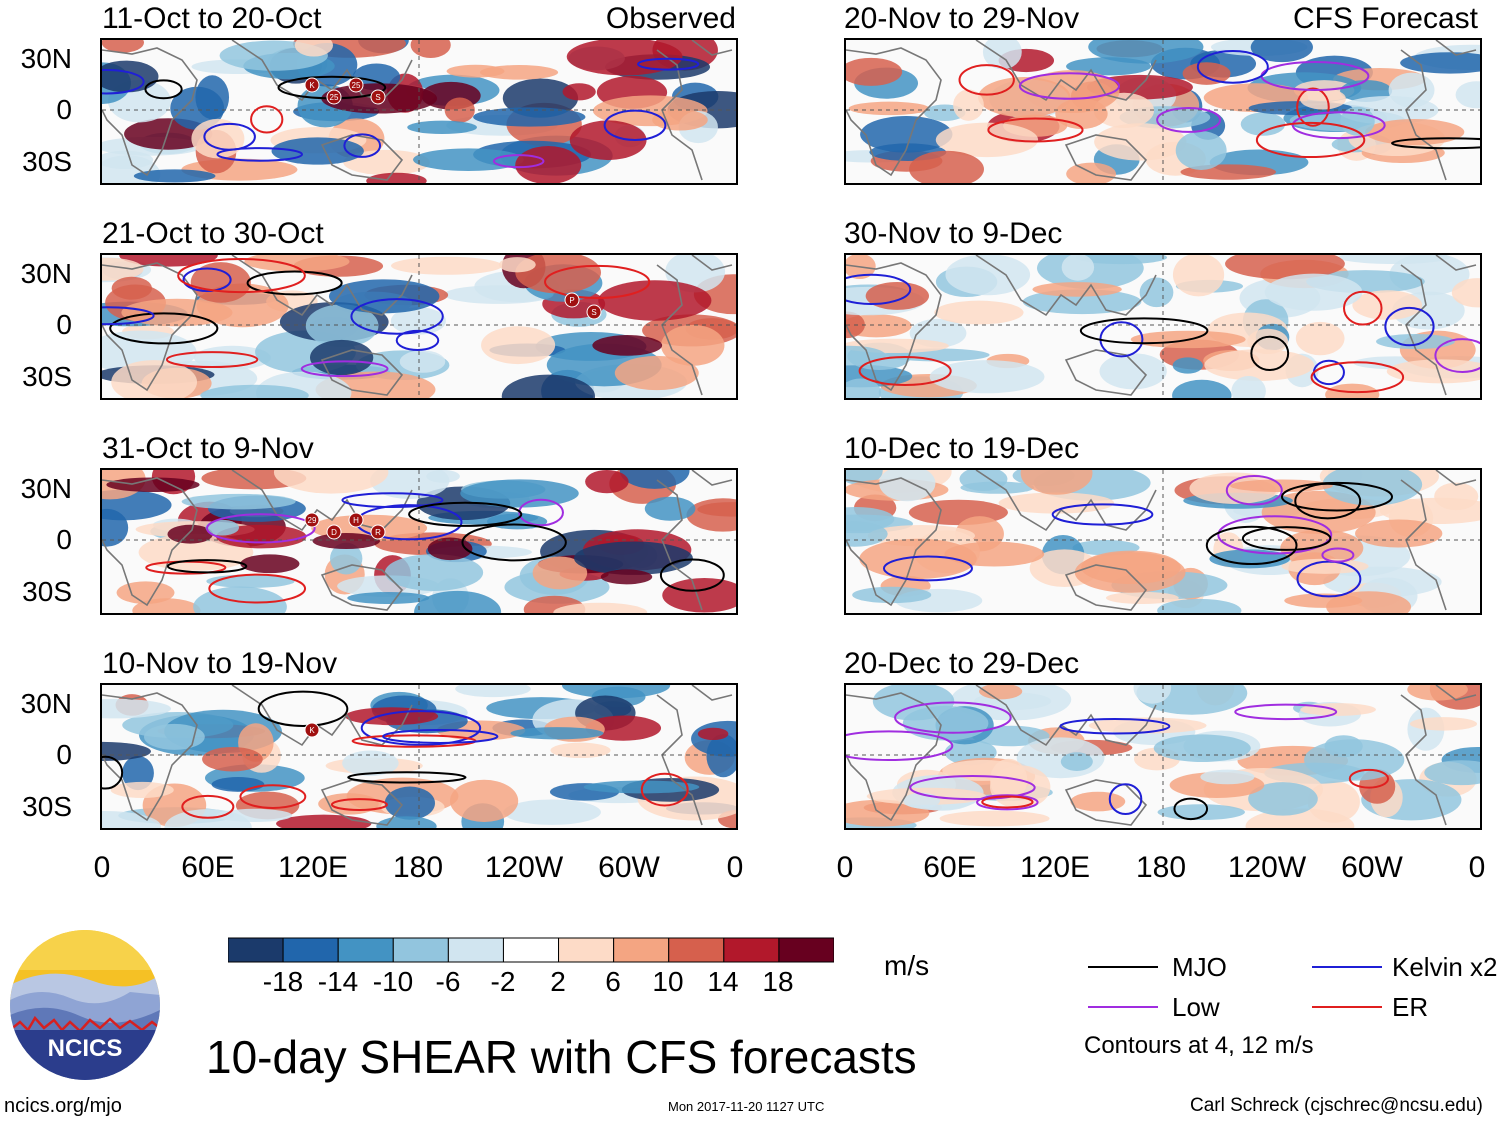  I want to click on svg-text: S, so click(377, 97).